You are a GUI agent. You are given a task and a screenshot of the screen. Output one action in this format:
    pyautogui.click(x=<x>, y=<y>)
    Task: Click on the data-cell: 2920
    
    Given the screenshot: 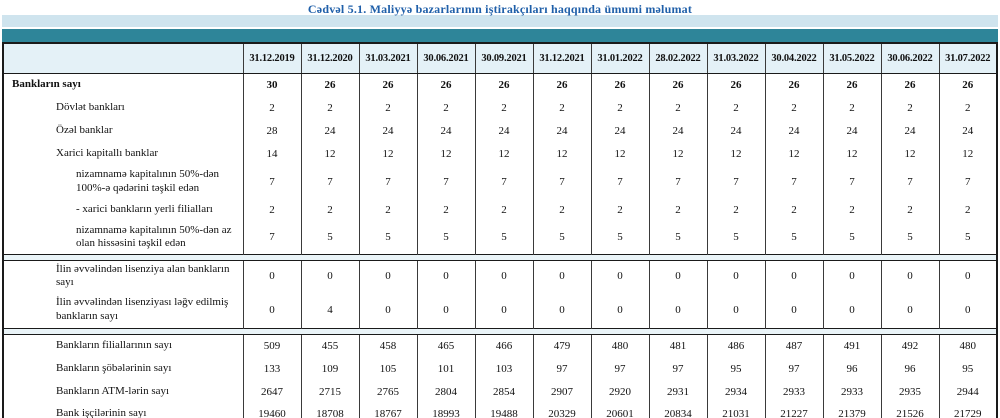 What is the action you would take?
    pyautogui.click(x=620, y=391)
    